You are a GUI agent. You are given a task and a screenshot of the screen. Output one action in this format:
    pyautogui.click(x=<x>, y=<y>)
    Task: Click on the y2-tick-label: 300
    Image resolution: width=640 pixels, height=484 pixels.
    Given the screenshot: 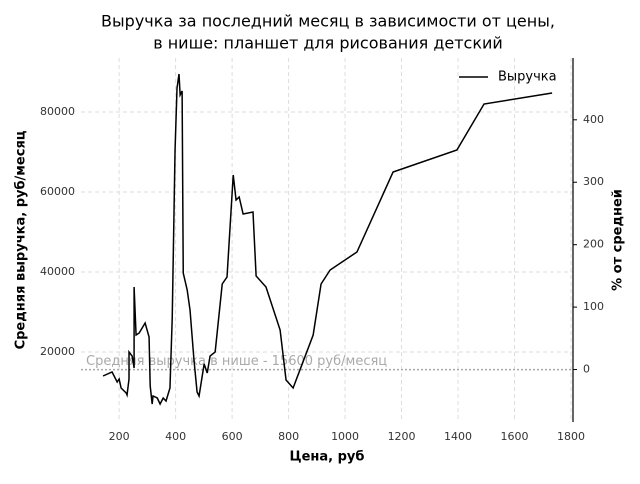 What is the action you would take?
    pyautogui.click(x=593, y=181)
    